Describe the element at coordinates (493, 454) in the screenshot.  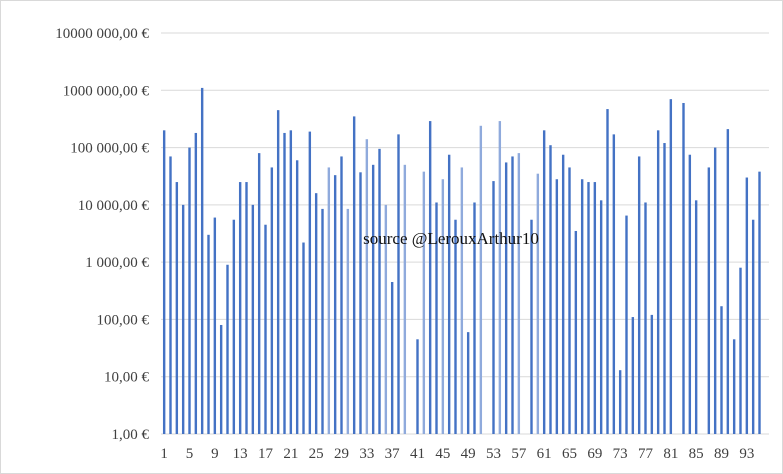
I see `x-tick-label: 53` at that location.